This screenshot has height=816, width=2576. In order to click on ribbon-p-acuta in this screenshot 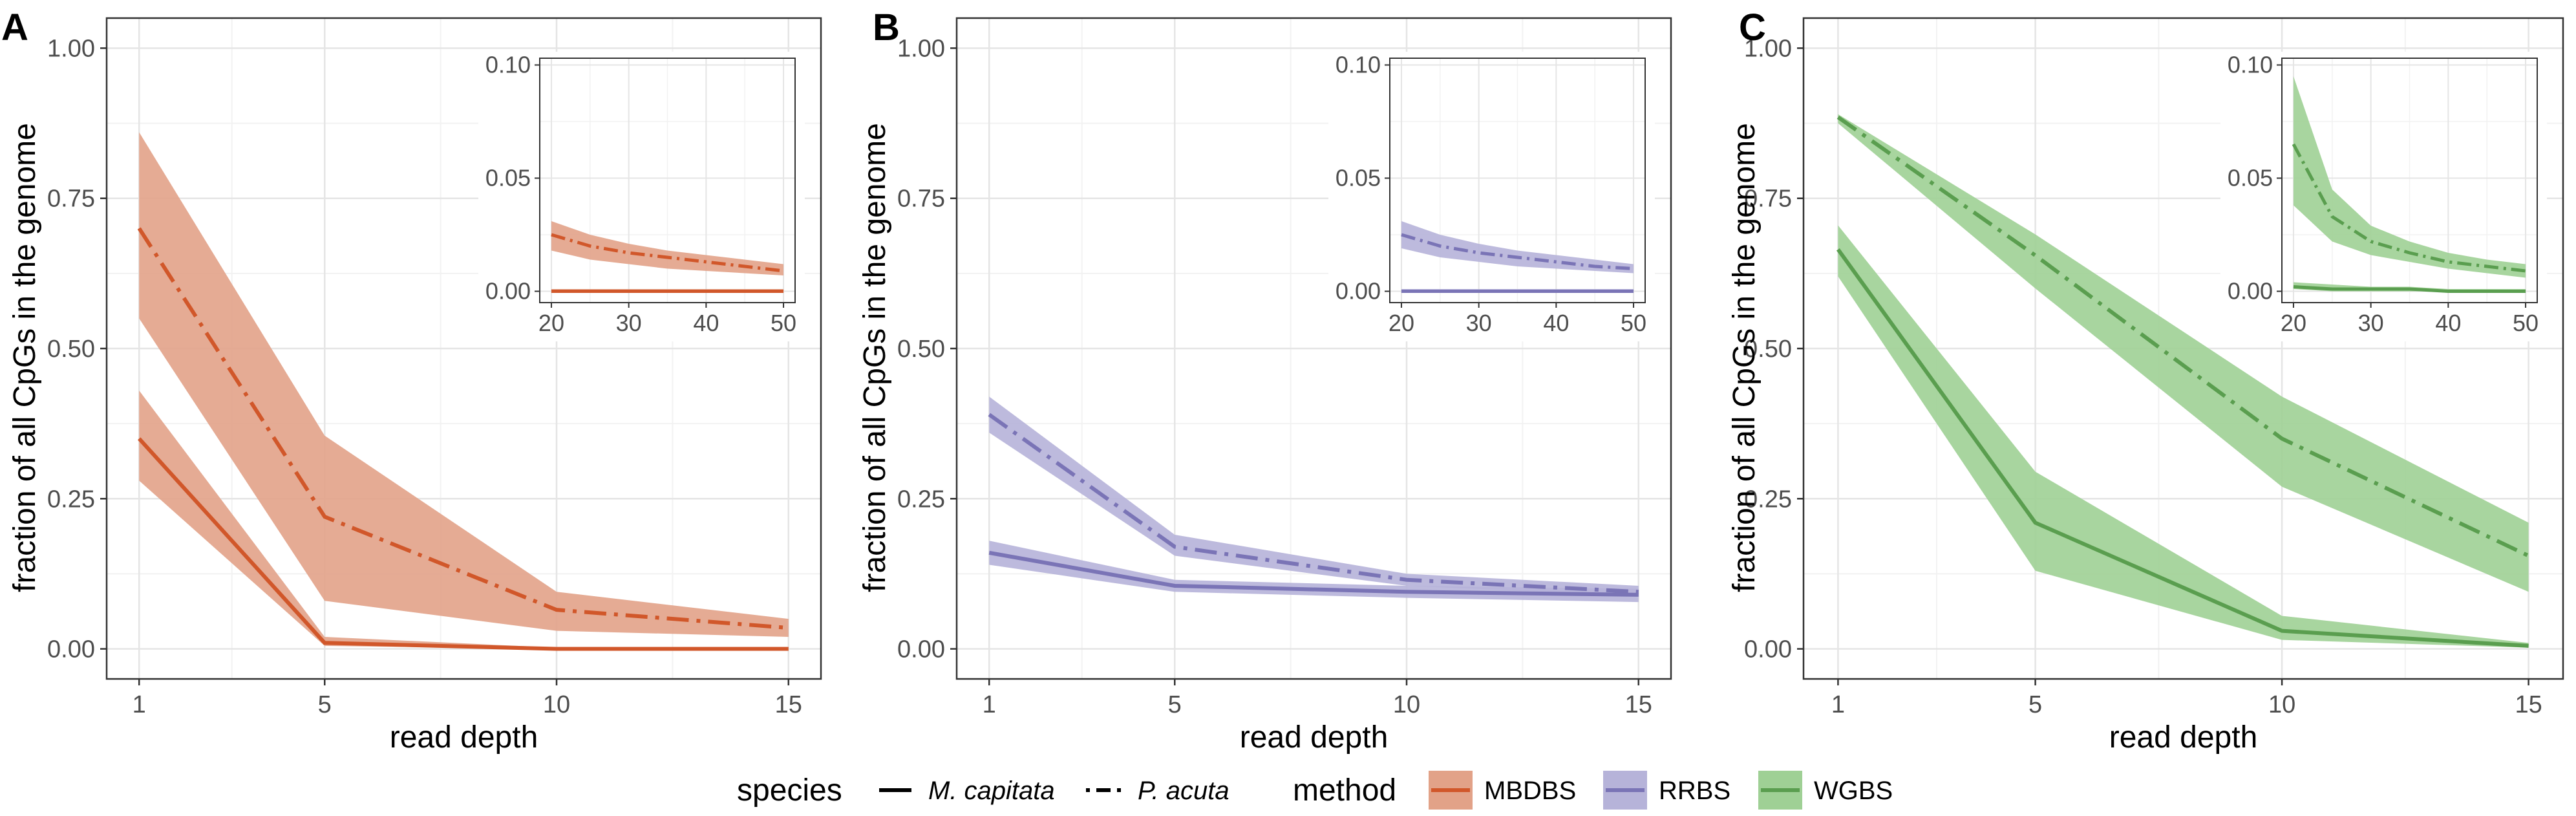, I will do `click(1314, 496)`.